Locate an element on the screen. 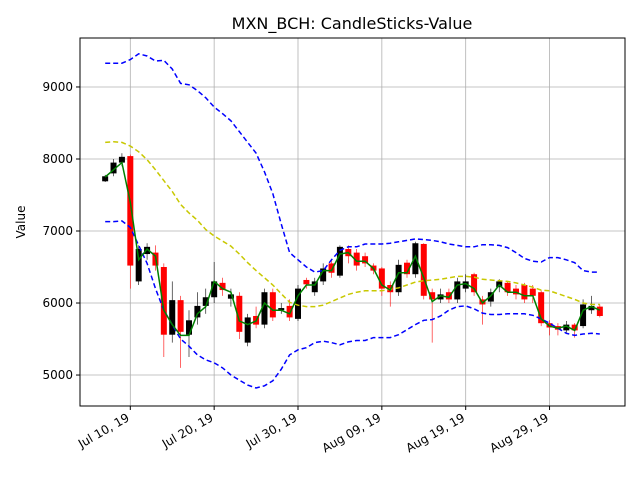  y-axis-label: Value is located at coordinates (21, 222).